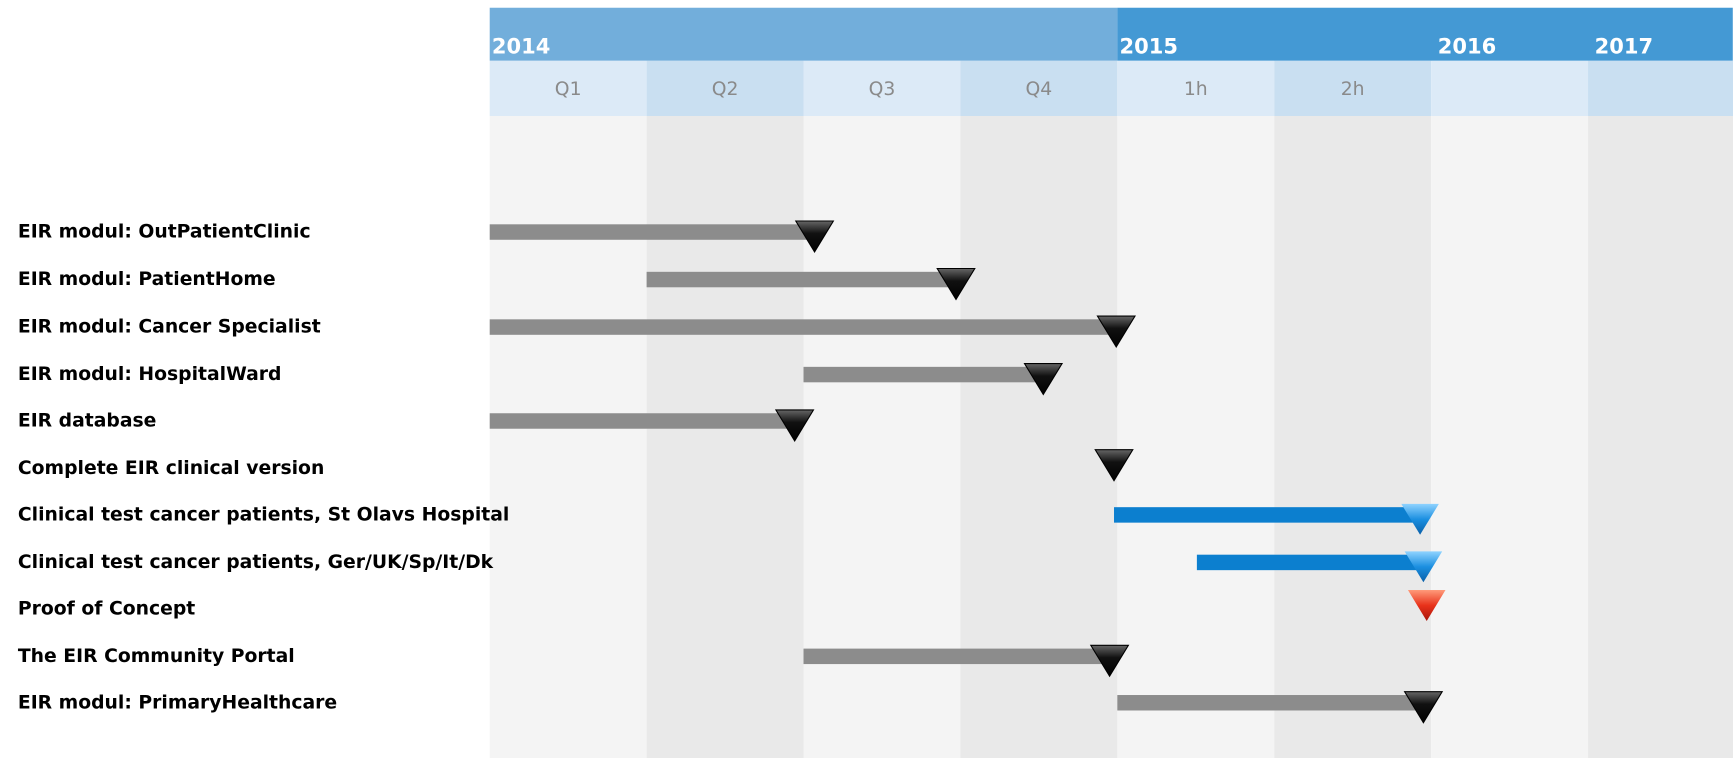 The image size is (1733, 758). I want to click on row-label: Complete EIR clinical version, so click(171, 468).